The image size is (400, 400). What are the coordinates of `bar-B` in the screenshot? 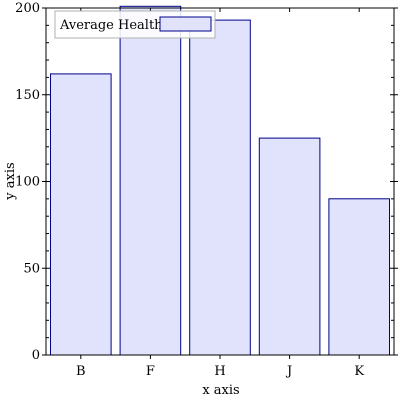 It's located at (81, 214).